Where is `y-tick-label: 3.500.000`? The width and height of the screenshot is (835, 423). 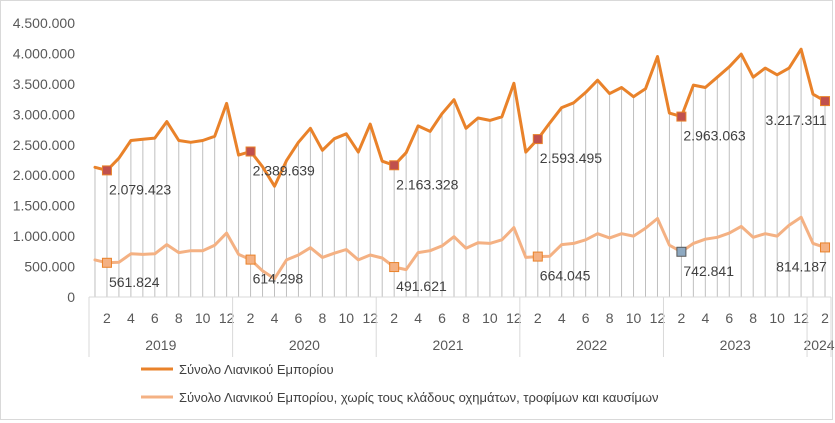
y-tick-label: 3.500.000 is located at coordinates (44, 84).